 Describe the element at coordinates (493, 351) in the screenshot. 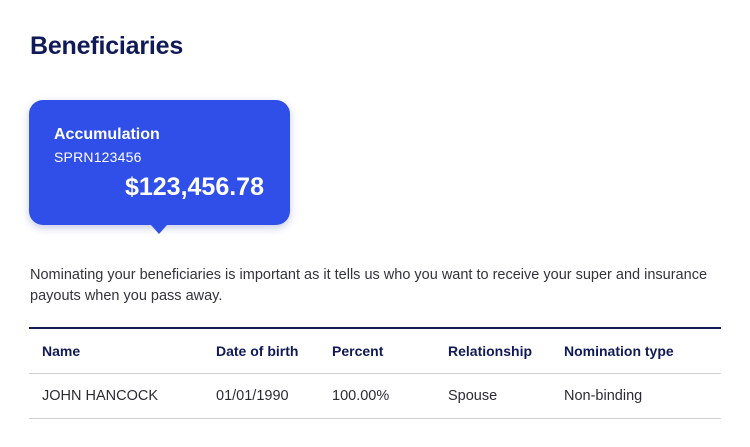

I see `header-relationship: Relationship` at that location.